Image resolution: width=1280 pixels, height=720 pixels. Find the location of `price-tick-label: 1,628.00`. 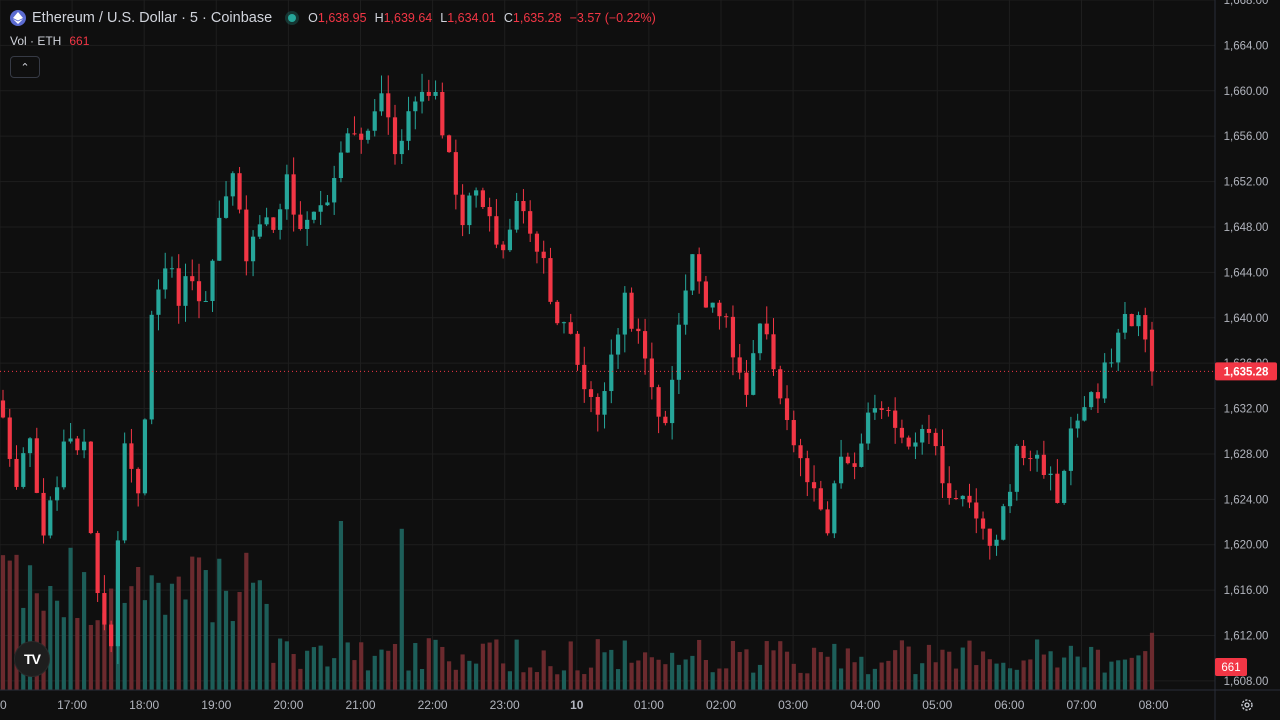

price-tick-label: 1,628.00 is located at coordinates (1246, 455).